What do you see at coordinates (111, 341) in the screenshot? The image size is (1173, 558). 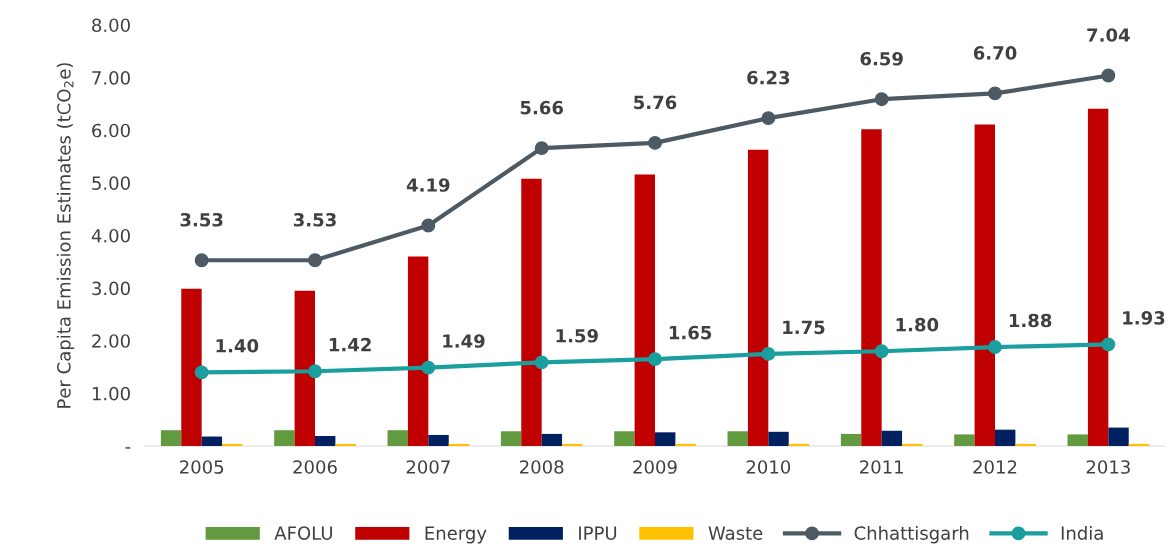 I see `y-tick-label: 2.00` at bounding box center [111, 341].